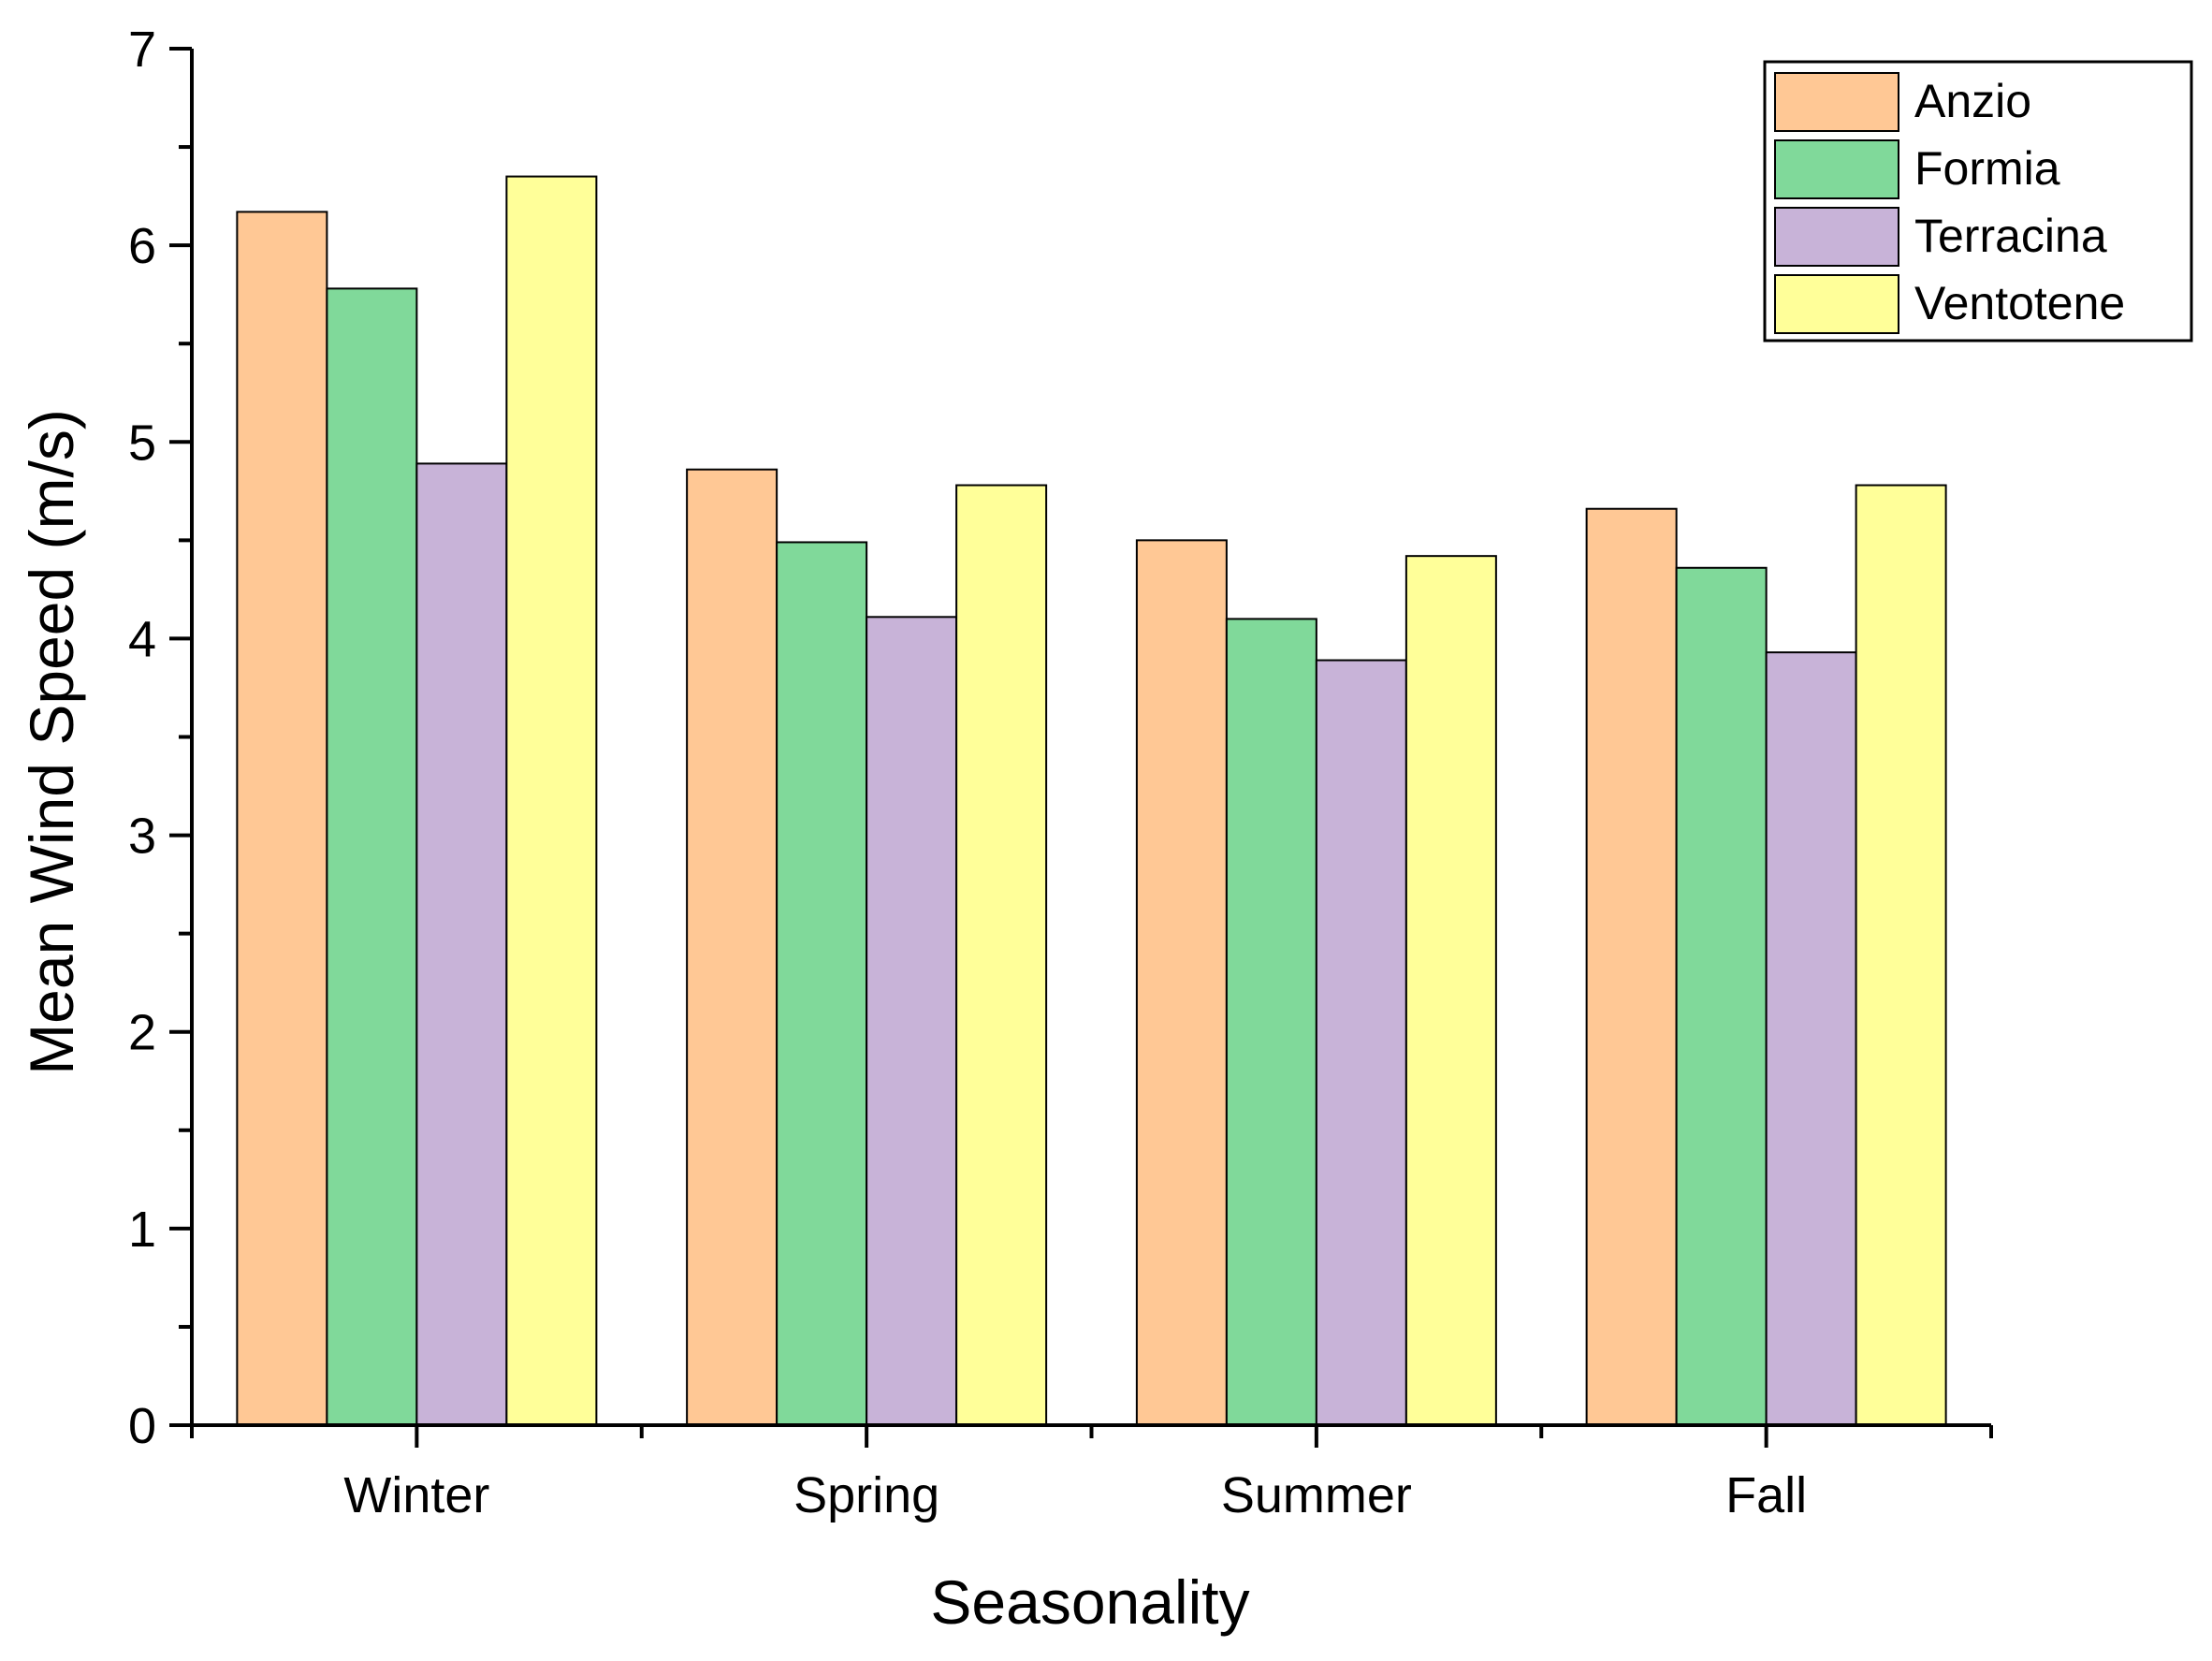 The width and height of the screenshot is (2212, 1661). Describe the element at coordinates (1361, 1042) in the screenshot. I see `bar-terracina-summer` at that location.